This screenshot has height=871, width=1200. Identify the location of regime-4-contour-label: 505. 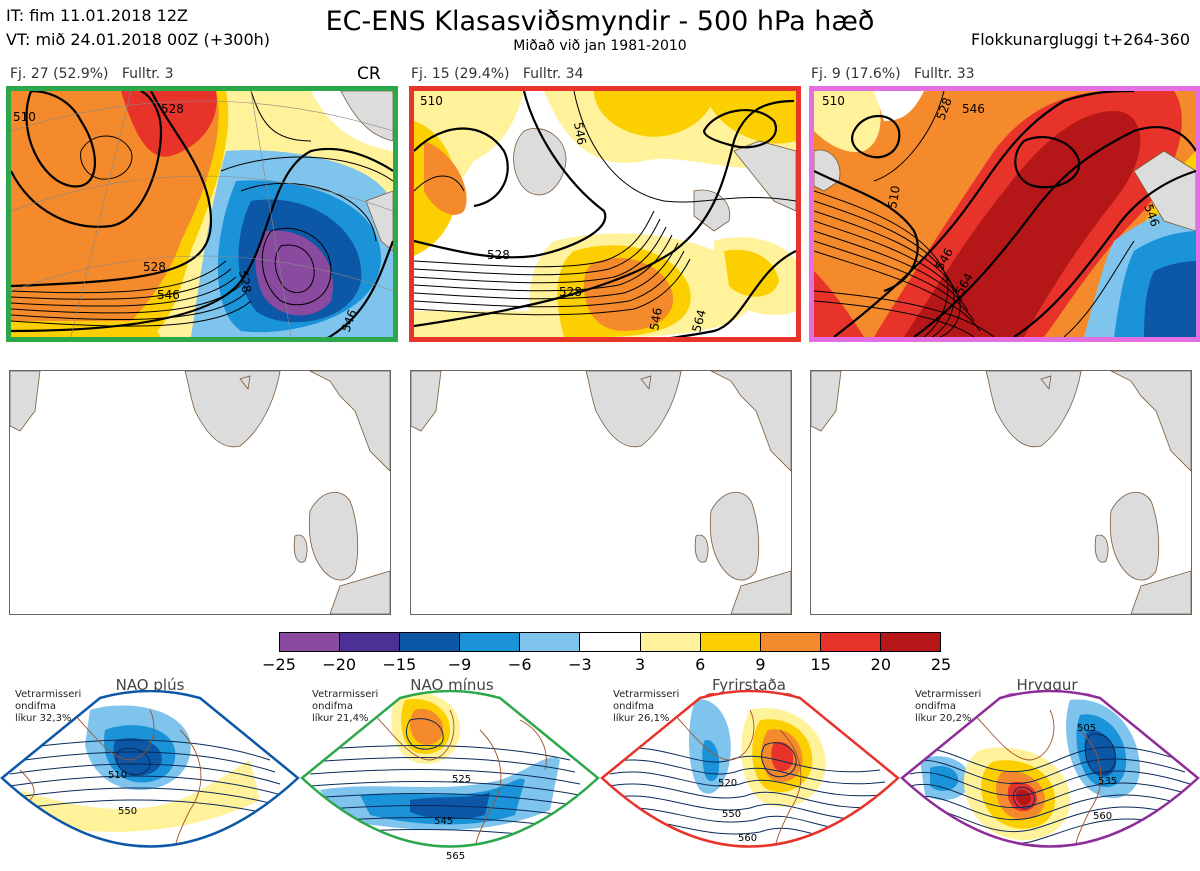
(1086, 728).